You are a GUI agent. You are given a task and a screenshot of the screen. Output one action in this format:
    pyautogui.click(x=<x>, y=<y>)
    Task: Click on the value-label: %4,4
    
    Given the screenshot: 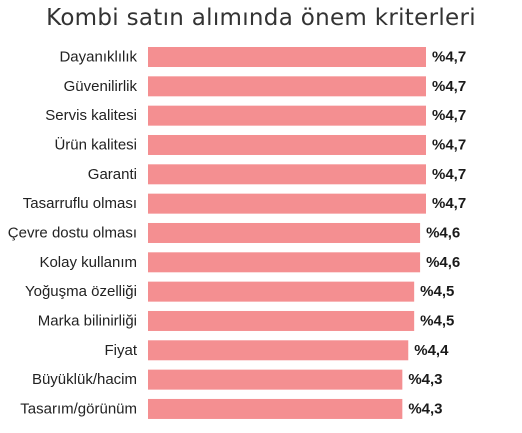 What is the action you would take?
    pyautogui.click(x=431, y=350)
    